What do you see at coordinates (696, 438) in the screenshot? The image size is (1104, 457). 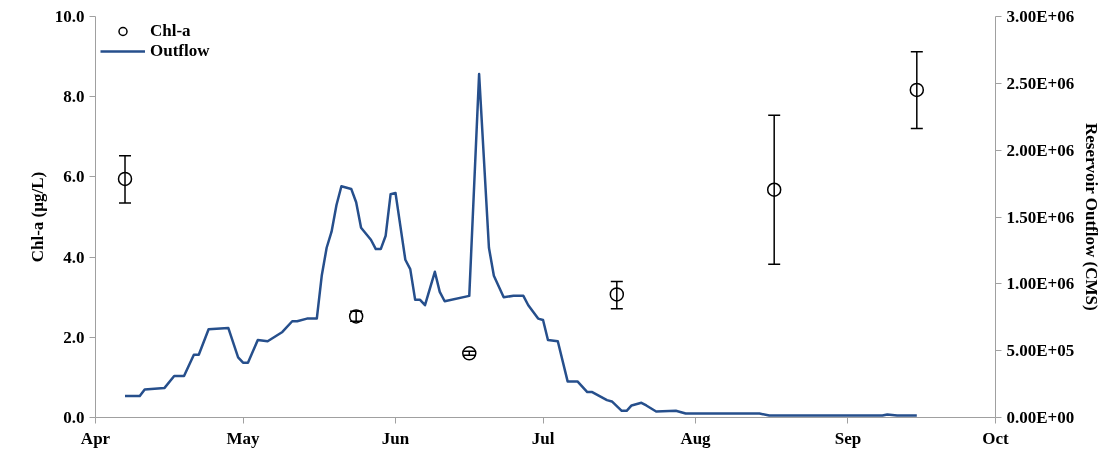 I see `x-tick-label: Aug` at bounding box center [696, 438].